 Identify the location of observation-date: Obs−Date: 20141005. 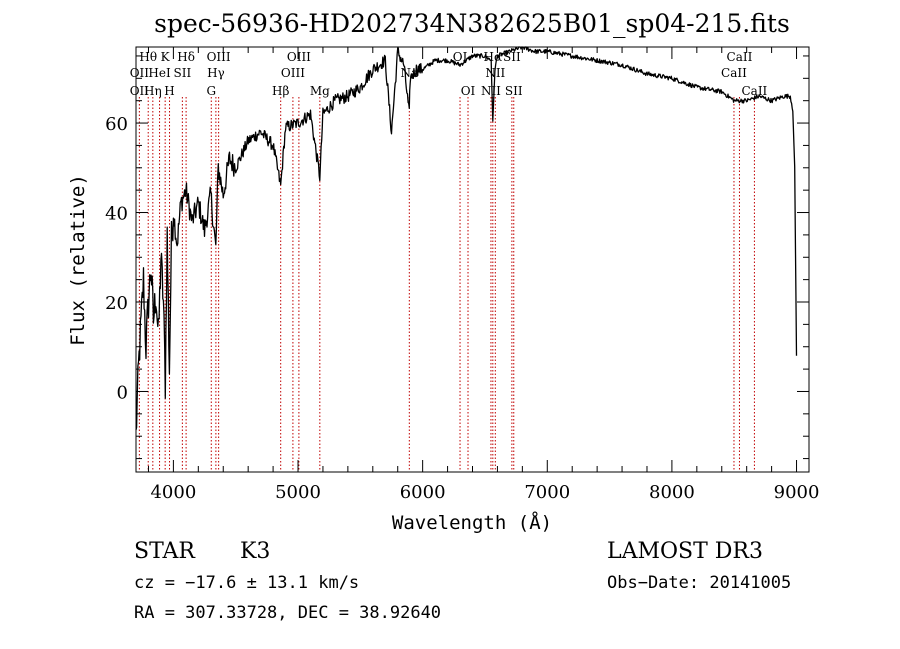
(699, 583).